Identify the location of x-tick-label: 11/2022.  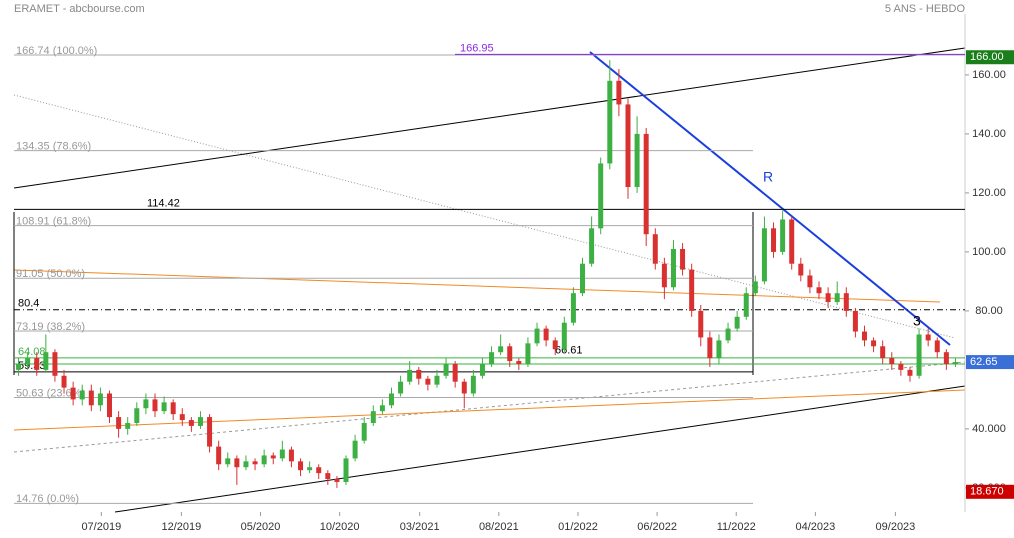
(736, 527).